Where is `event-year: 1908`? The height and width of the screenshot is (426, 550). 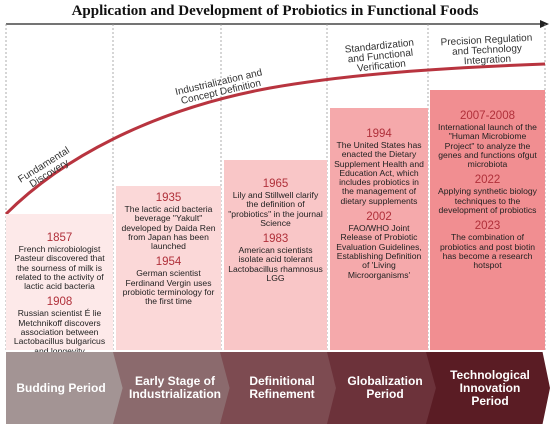 event-year: 1908 is located at coordinates (59, 302).